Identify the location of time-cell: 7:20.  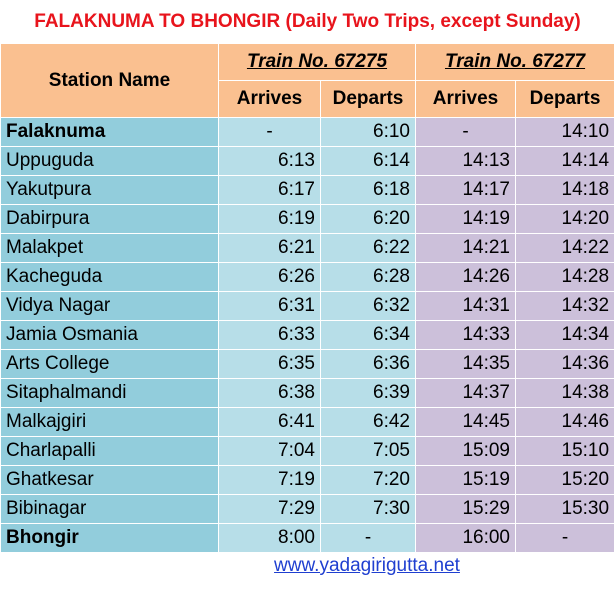
(368, 480).